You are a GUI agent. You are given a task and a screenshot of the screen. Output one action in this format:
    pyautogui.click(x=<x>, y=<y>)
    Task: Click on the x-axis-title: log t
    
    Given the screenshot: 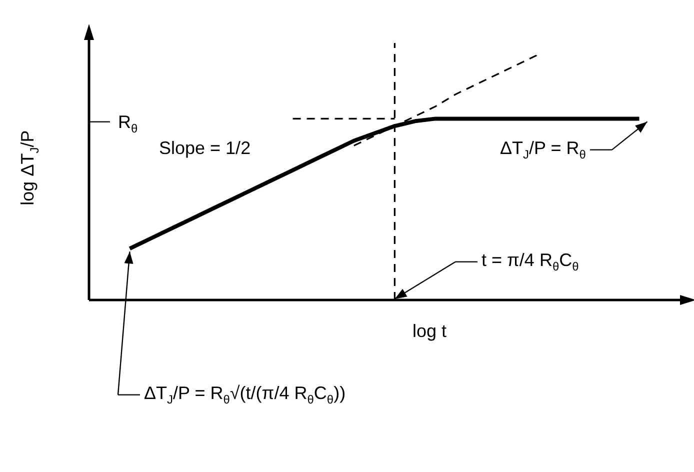 What is the action you would take?
    pyautogui.click(x=429, y=331)
    